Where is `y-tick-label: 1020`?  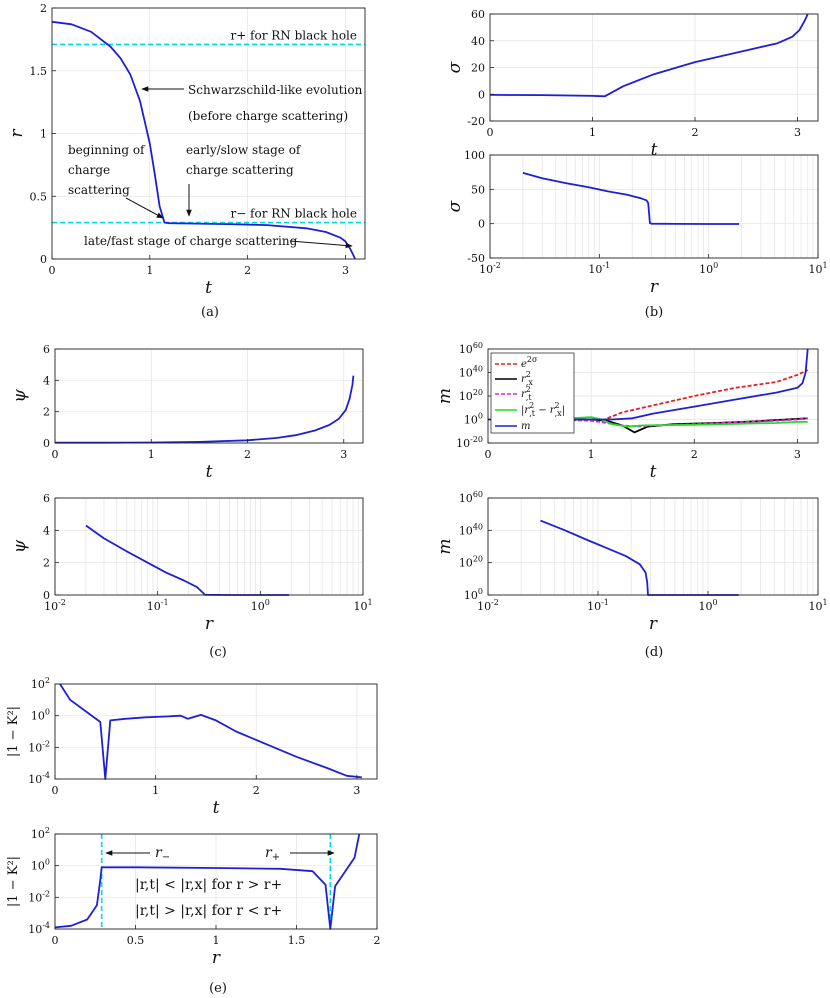
y-tick-label: 1020 is located at coordinates (471, 562).